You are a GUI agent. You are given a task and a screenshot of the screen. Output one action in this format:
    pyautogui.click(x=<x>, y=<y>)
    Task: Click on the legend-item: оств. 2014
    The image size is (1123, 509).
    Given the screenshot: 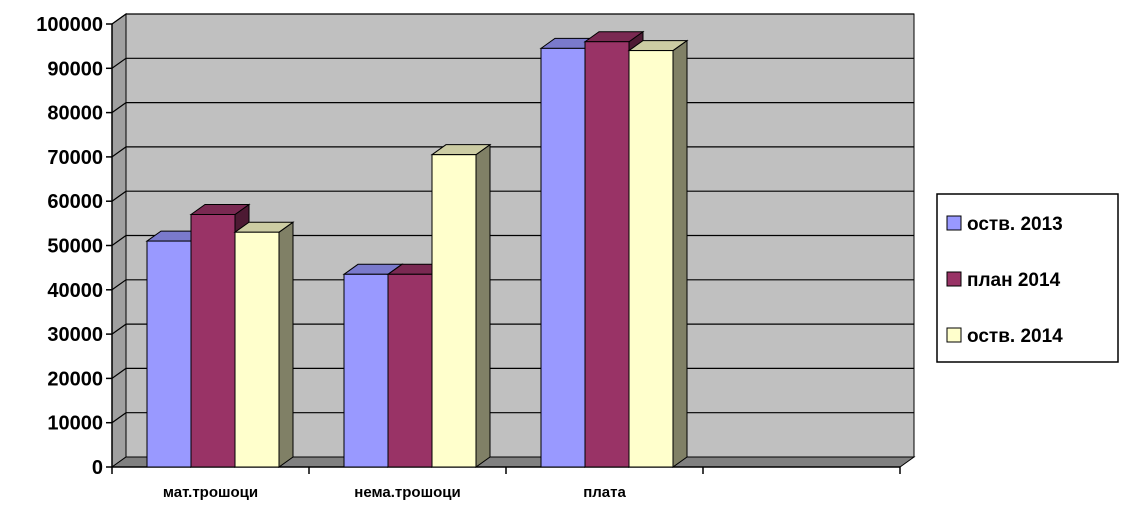 What is the action you would take?
    pyautogui.click(x=1004, y=336)
    